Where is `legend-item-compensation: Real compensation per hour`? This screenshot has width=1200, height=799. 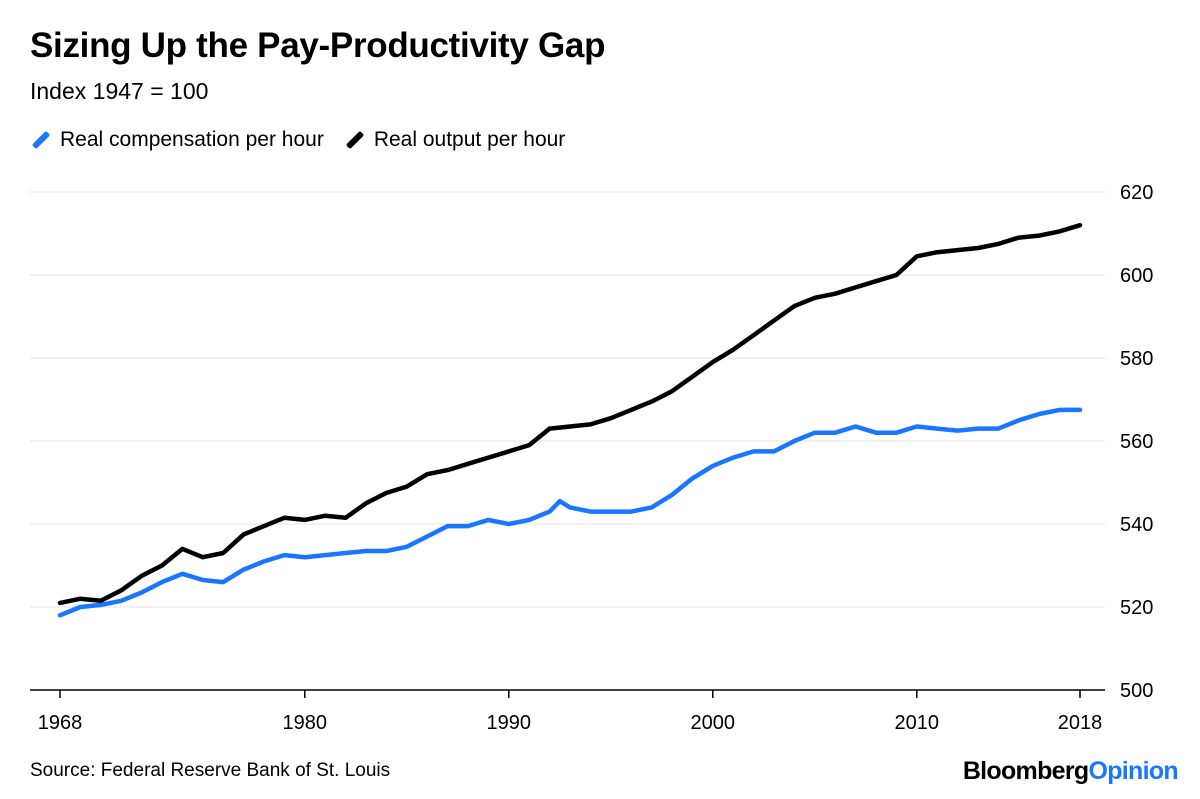
legend-item-compensation: Real compensation per hour is located at coordinates (177, 140).